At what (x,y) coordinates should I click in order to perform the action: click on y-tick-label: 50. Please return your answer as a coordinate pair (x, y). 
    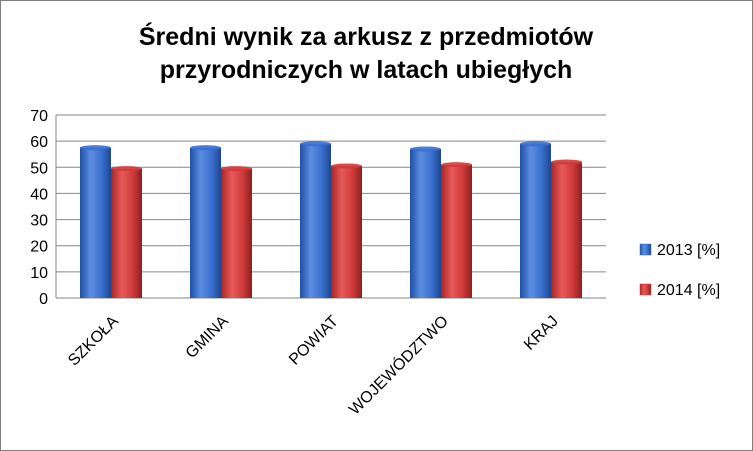
    Looking at the image, I should click on (39, 168).